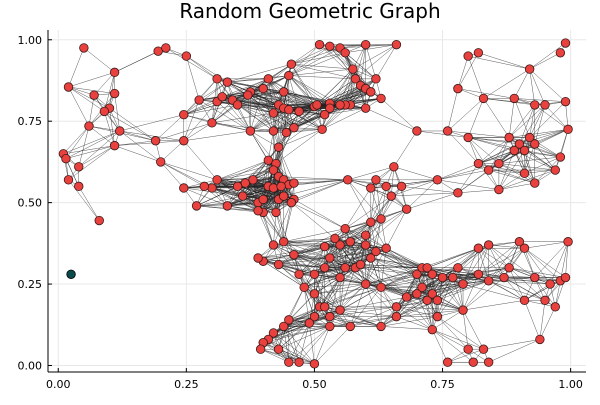  I want to click on x-tick-label-4: 1.00, so click(570, 384).